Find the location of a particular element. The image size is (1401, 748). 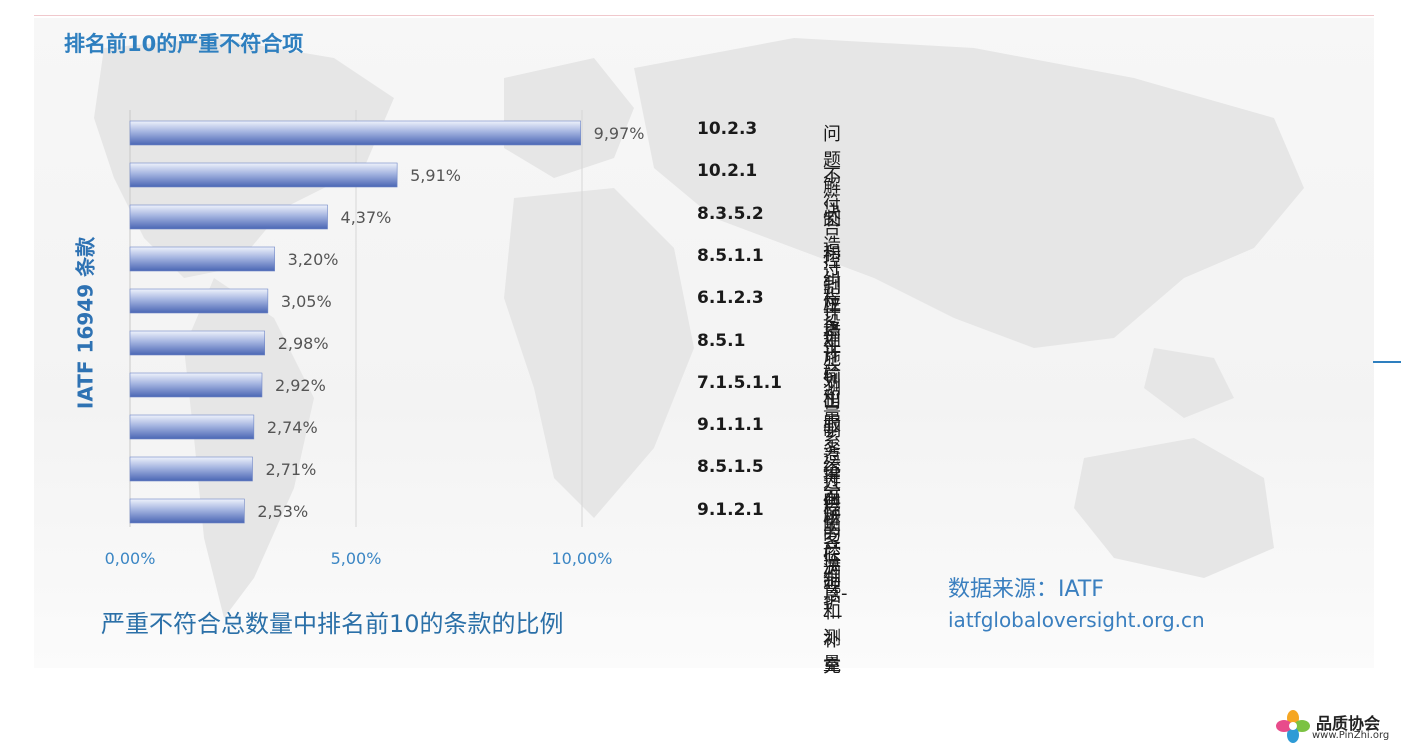

bar-value-label: 3,05% is located at coordinates (306, 301).